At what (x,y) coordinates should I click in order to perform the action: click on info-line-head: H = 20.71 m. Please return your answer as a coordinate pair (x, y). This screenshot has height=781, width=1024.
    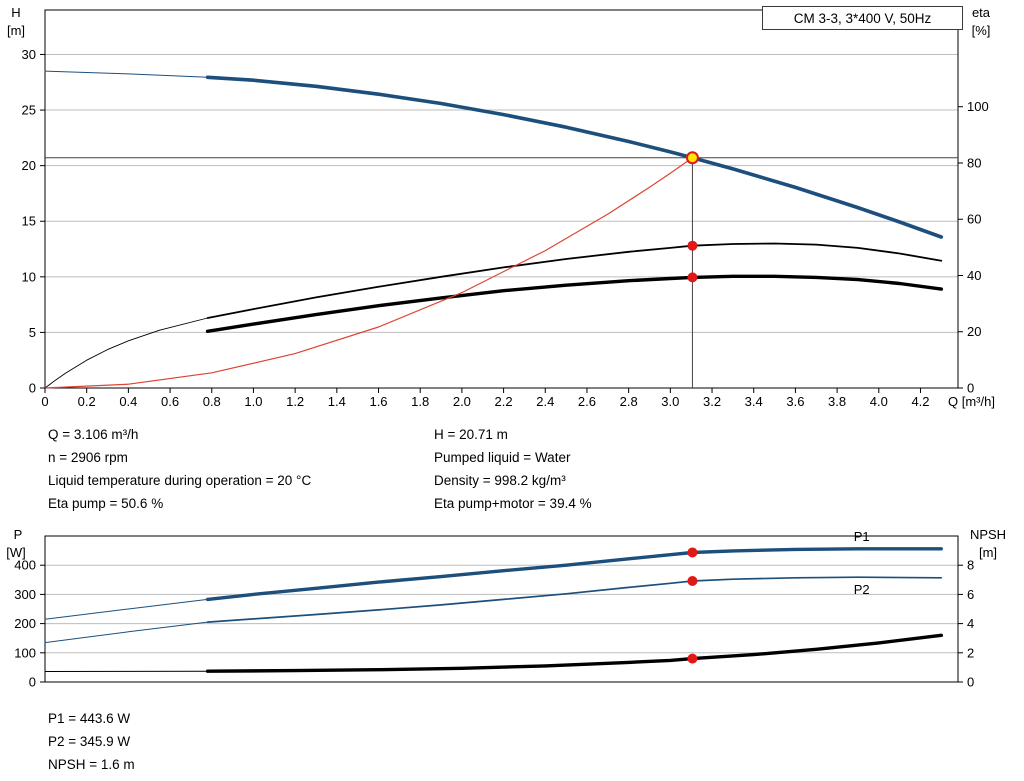
    Looking at the image, I should click on (471, 434).